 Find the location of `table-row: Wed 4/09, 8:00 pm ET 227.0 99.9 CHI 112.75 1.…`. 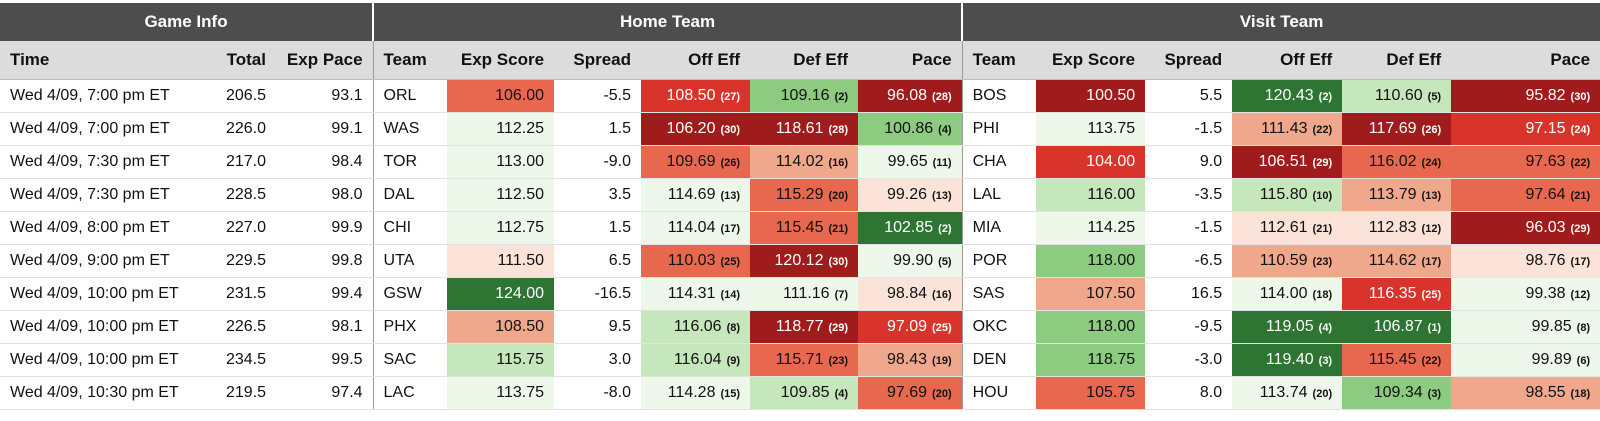

table-row: Wed 4/09, 8:00 pm ET 227.0 99.9 CHI 112.75 1.… is located at coordinates (800, 228).